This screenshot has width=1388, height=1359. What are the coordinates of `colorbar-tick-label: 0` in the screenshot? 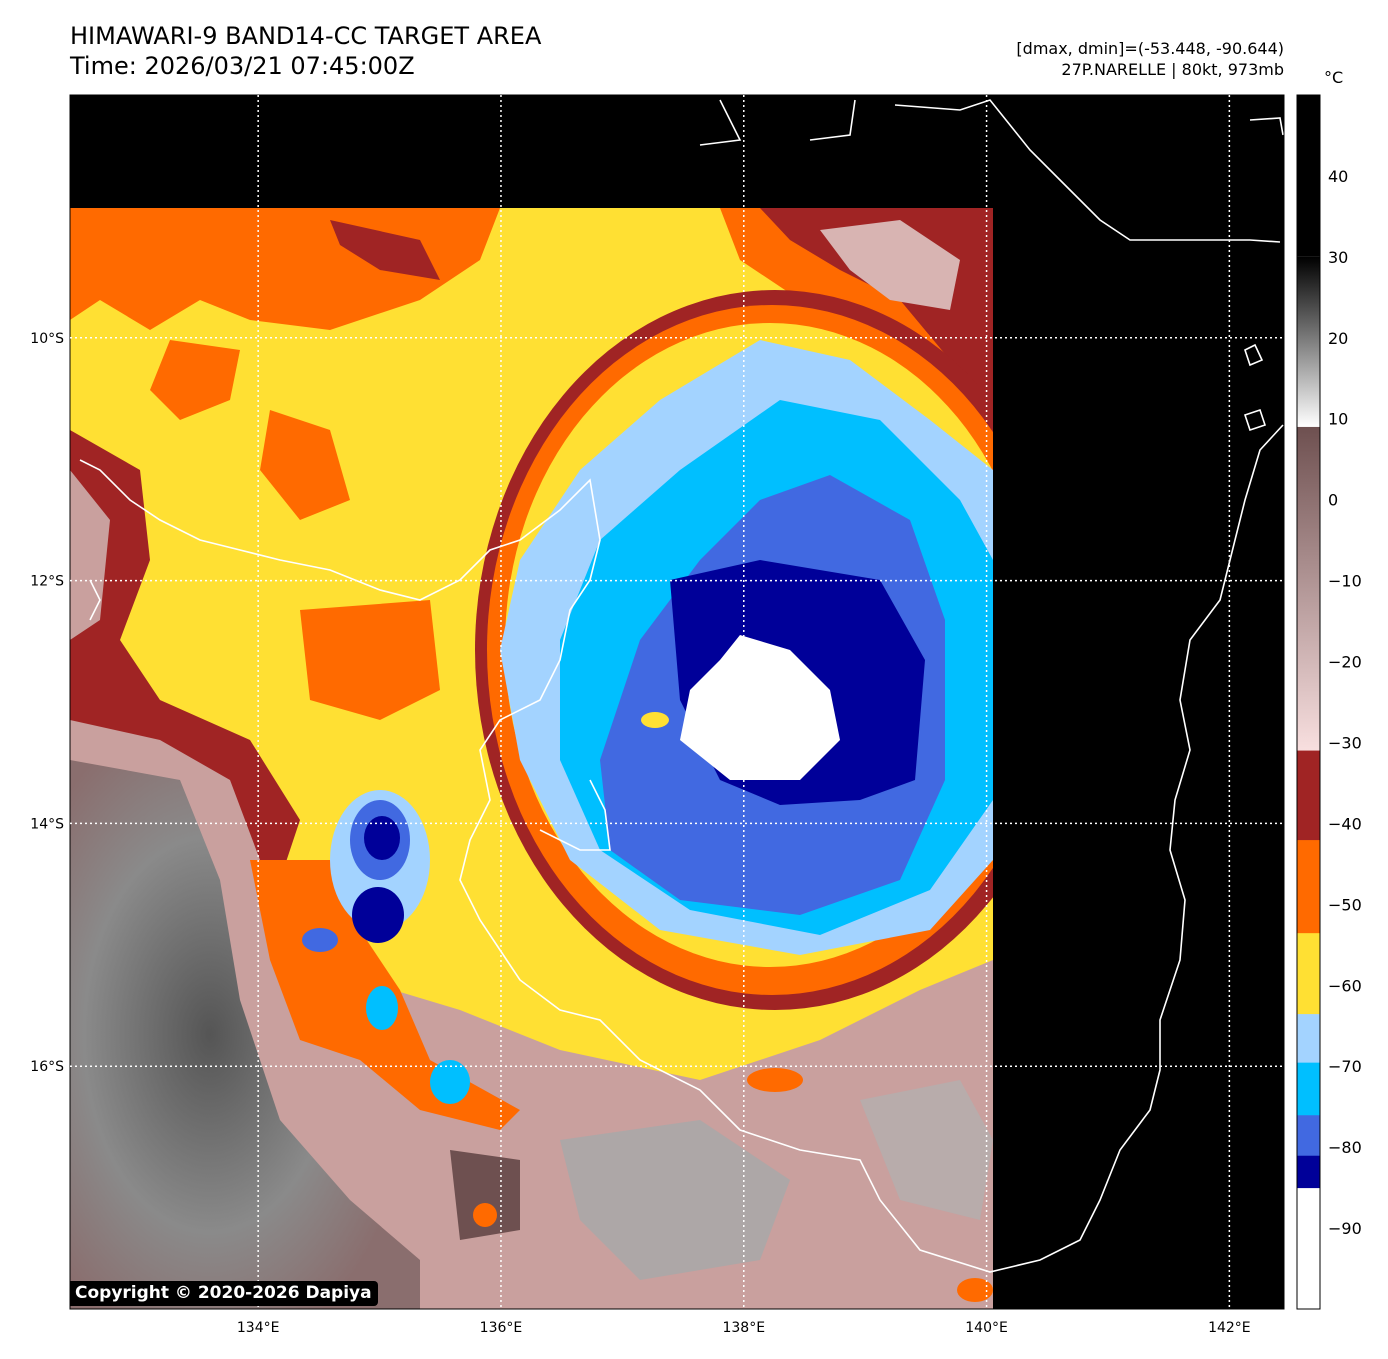 It's located at (1333, 500).